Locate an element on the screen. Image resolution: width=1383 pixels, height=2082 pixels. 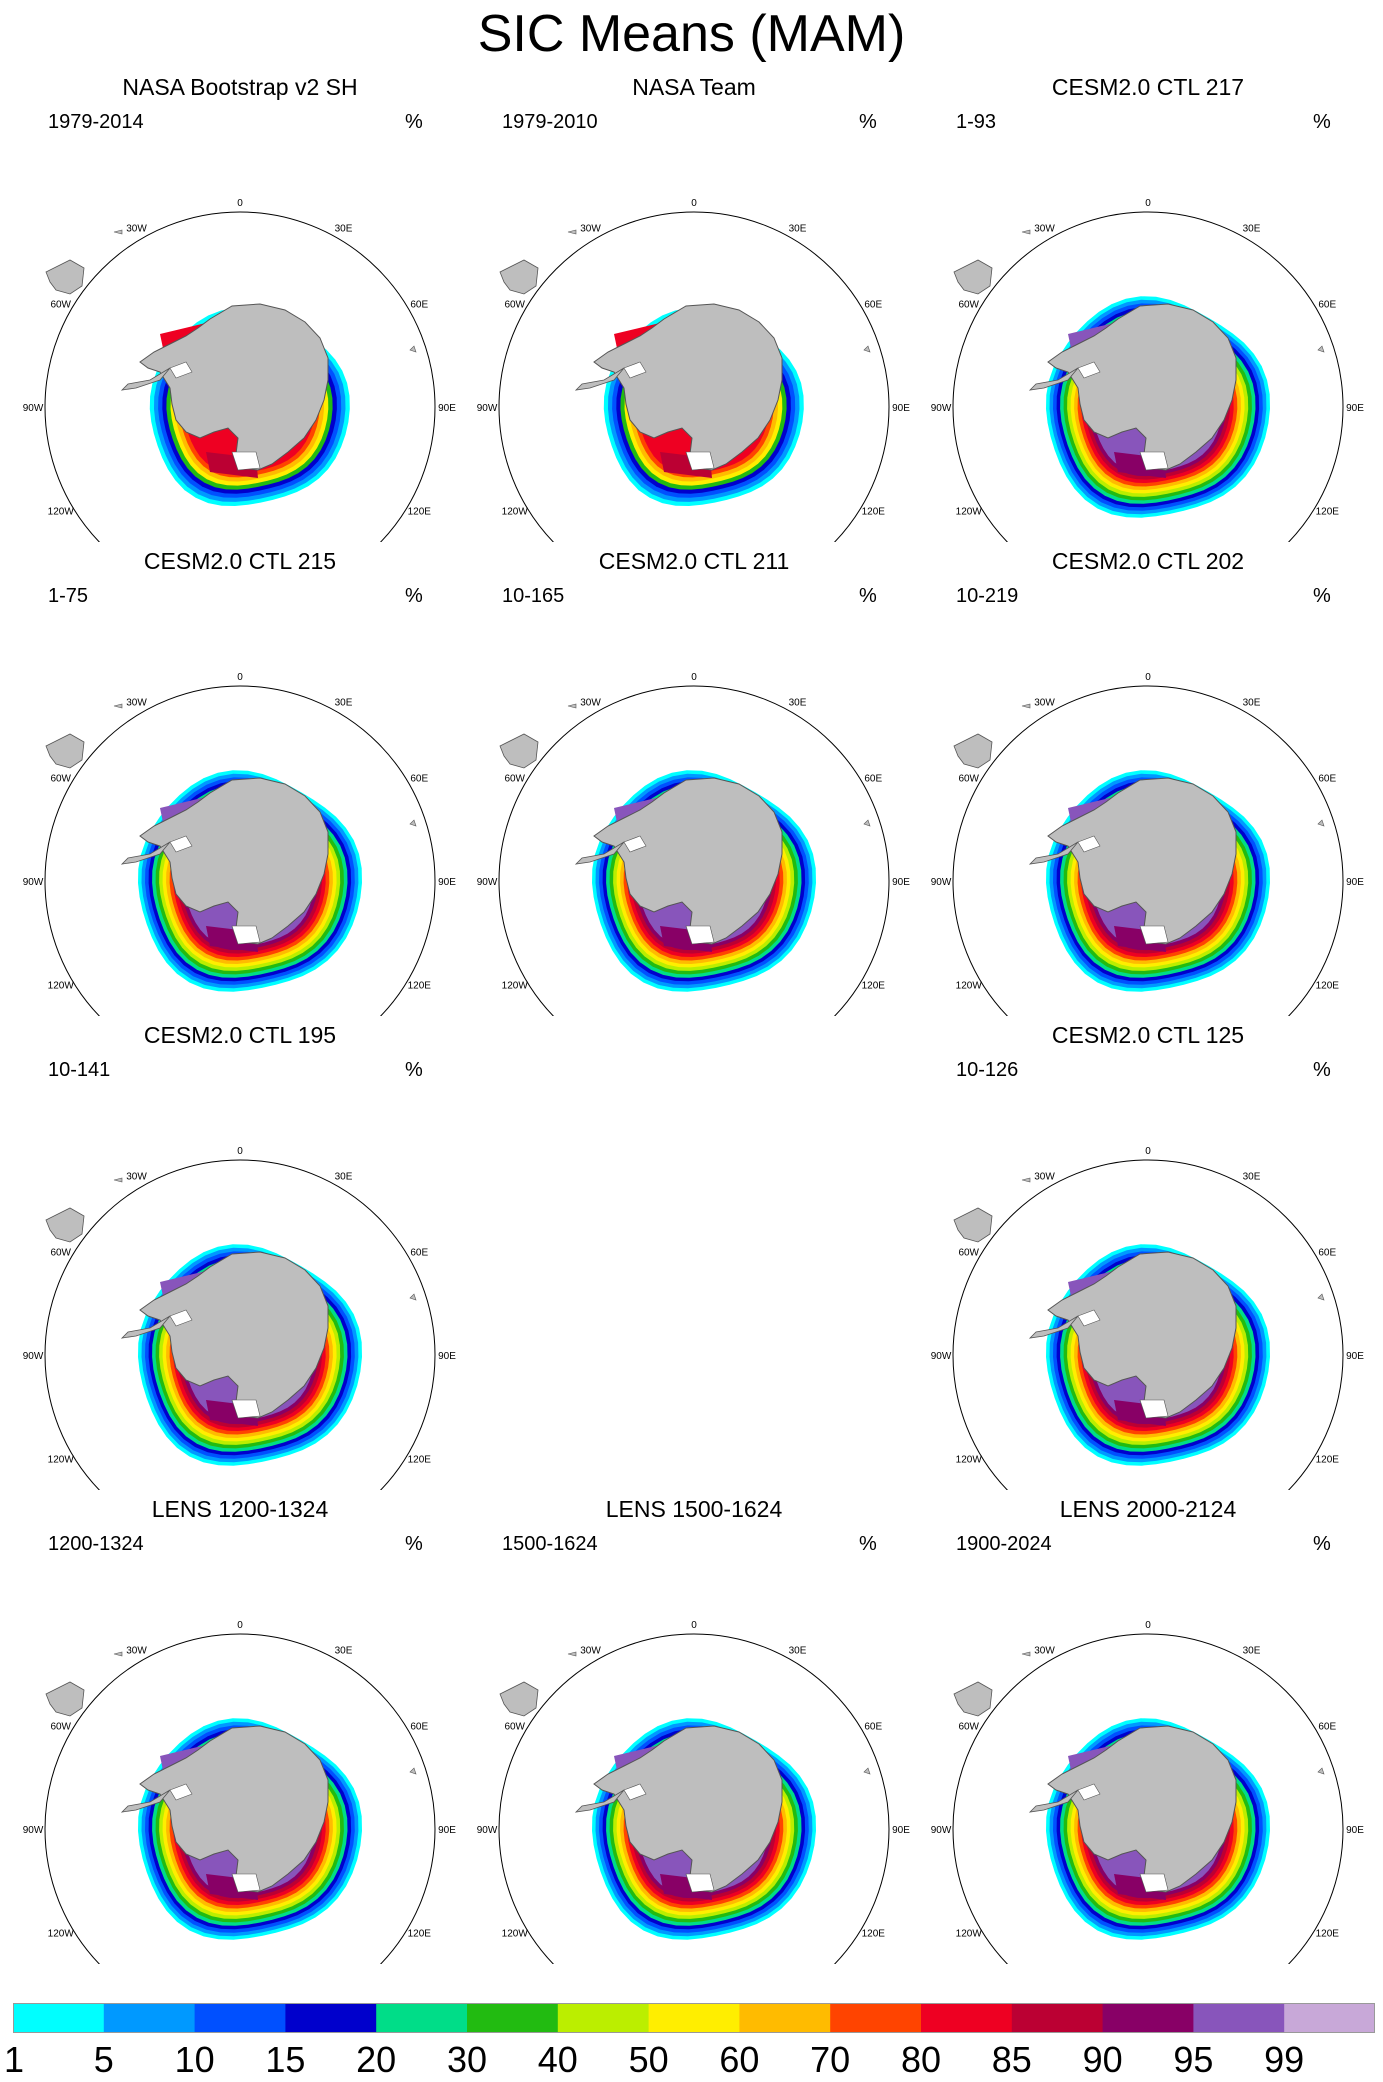
colorbar-label: 40 is located at coordinates (557, 2059).